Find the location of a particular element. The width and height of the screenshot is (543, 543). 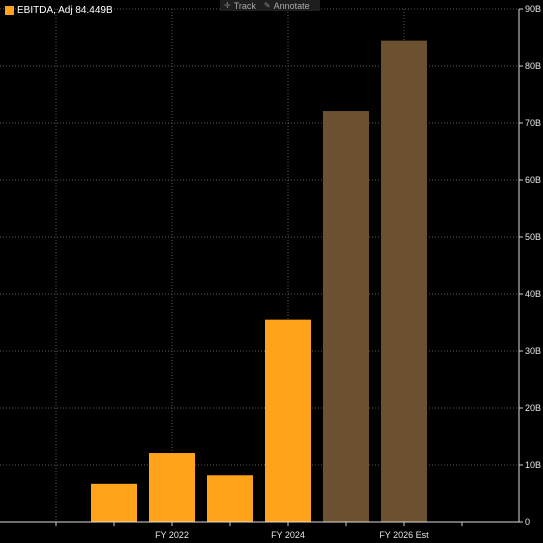

x-tick-label: FY 2022 is located at coordinates (172, 535).